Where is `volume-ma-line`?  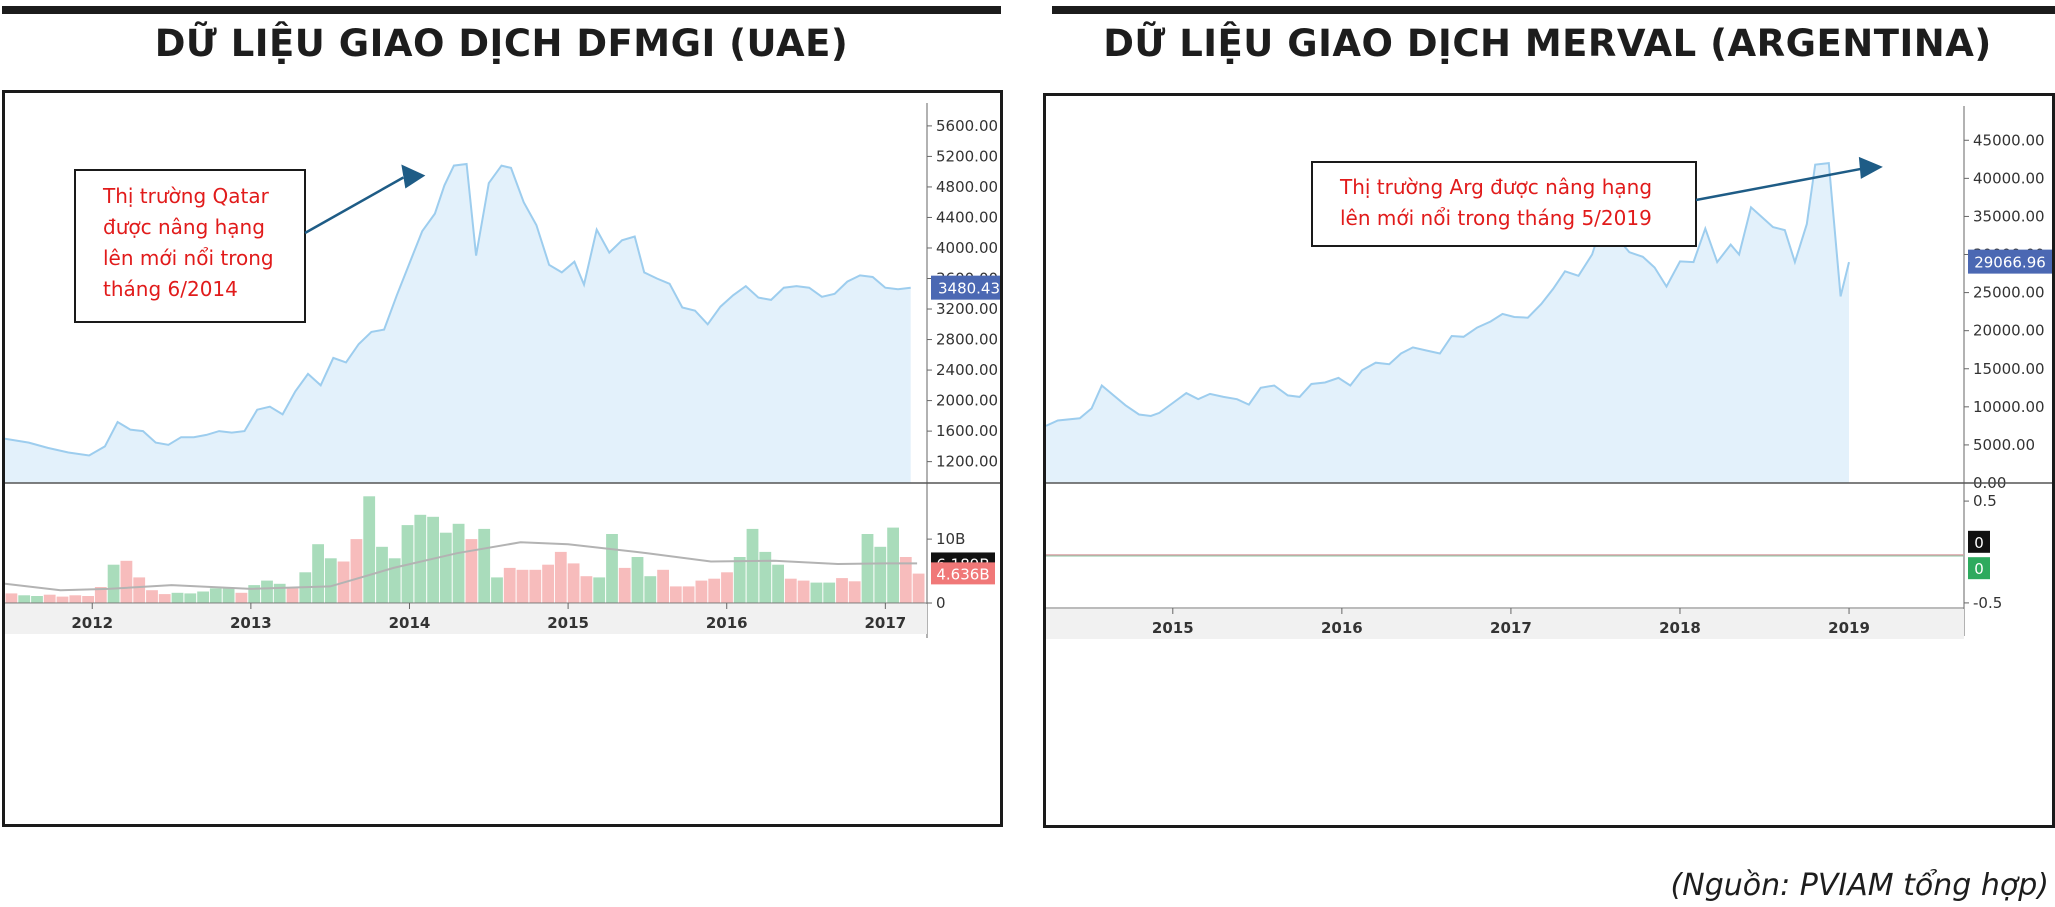
volume-ma-line is located at coordinates (461, 566).